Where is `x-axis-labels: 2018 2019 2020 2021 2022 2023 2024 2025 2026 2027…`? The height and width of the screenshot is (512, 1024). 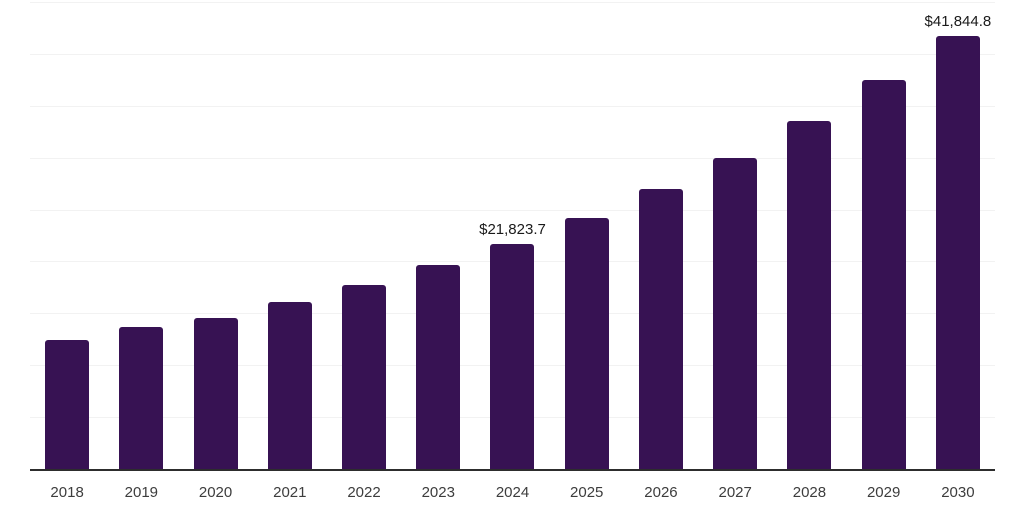
x-axis-labels: 2018 2019 2020 2021 2022 2023 2024 2025 2026 2027… is located at coordinates (512, 491).